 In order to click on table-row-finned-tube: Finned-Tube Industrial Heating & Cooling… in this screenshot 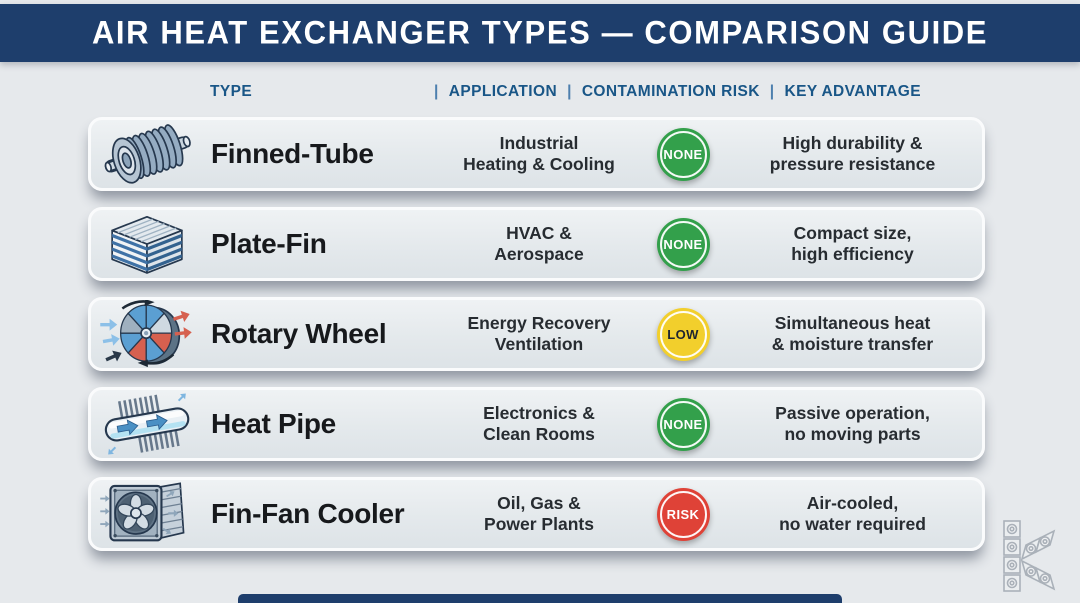, I will do `click(536, 154)`.